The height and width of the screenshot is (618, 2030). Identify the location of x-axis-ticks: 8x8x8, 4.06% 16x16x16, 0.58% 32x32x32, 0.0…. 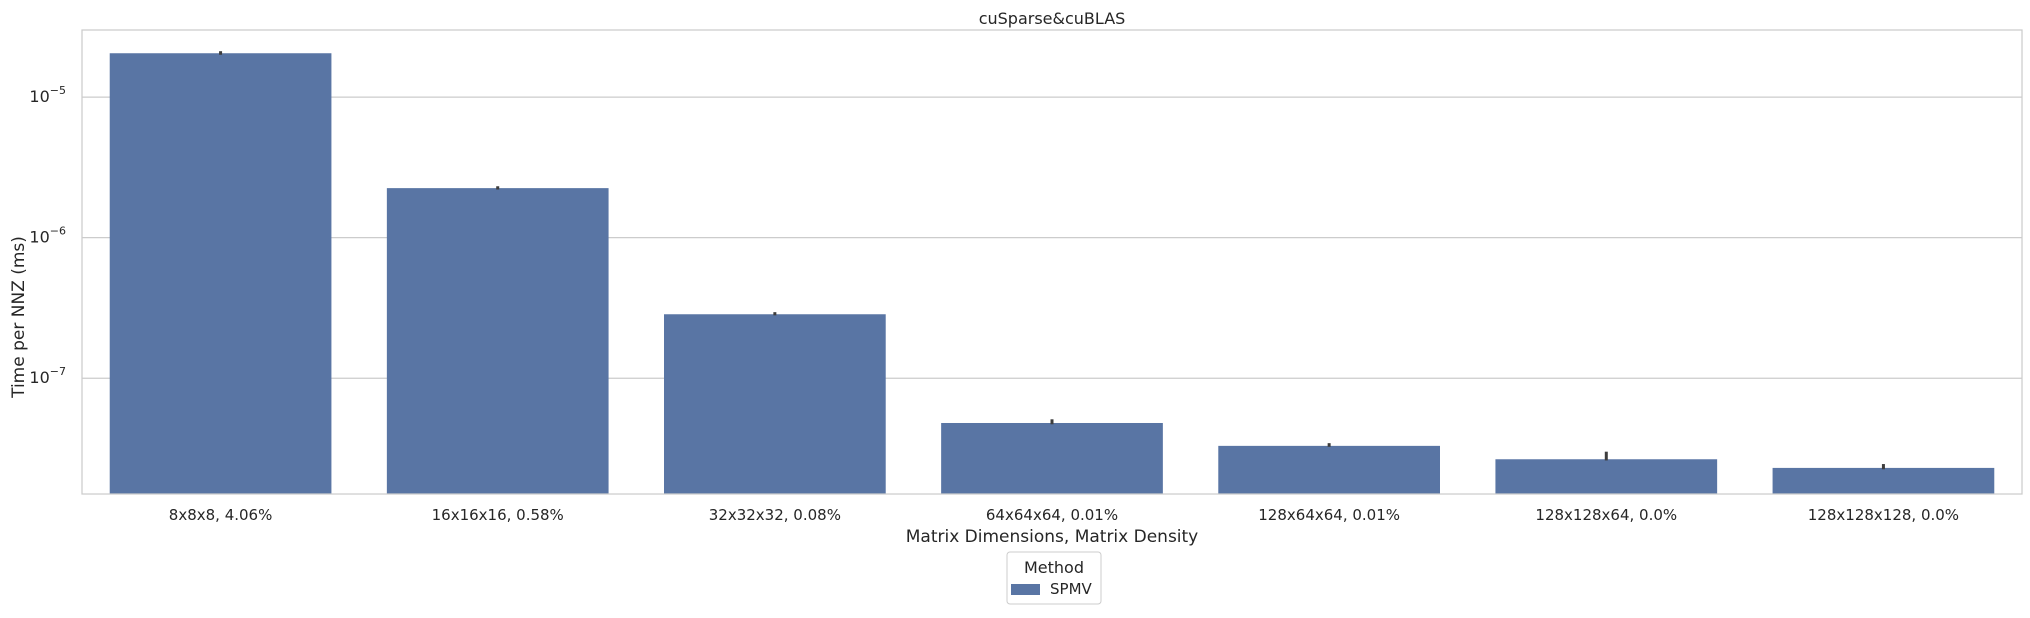
(1064, 515).